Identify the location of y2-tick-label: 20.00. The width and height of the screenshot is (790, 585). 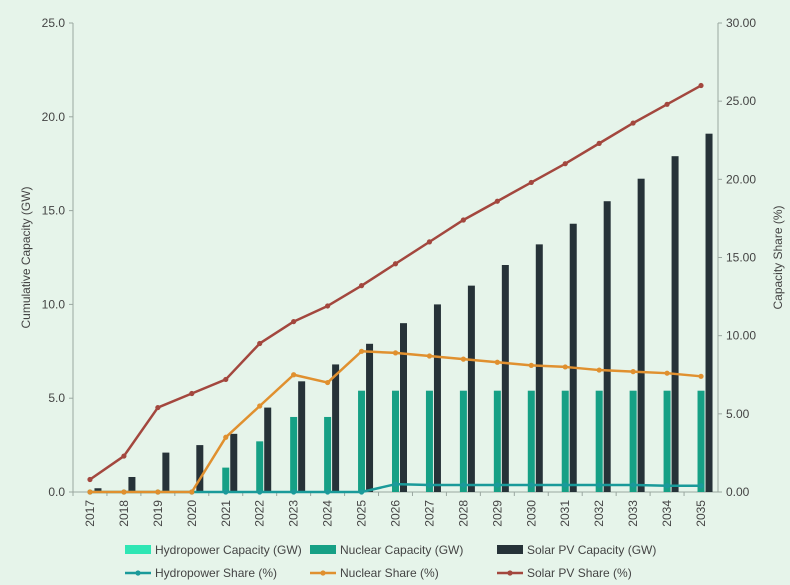
(741, 179).